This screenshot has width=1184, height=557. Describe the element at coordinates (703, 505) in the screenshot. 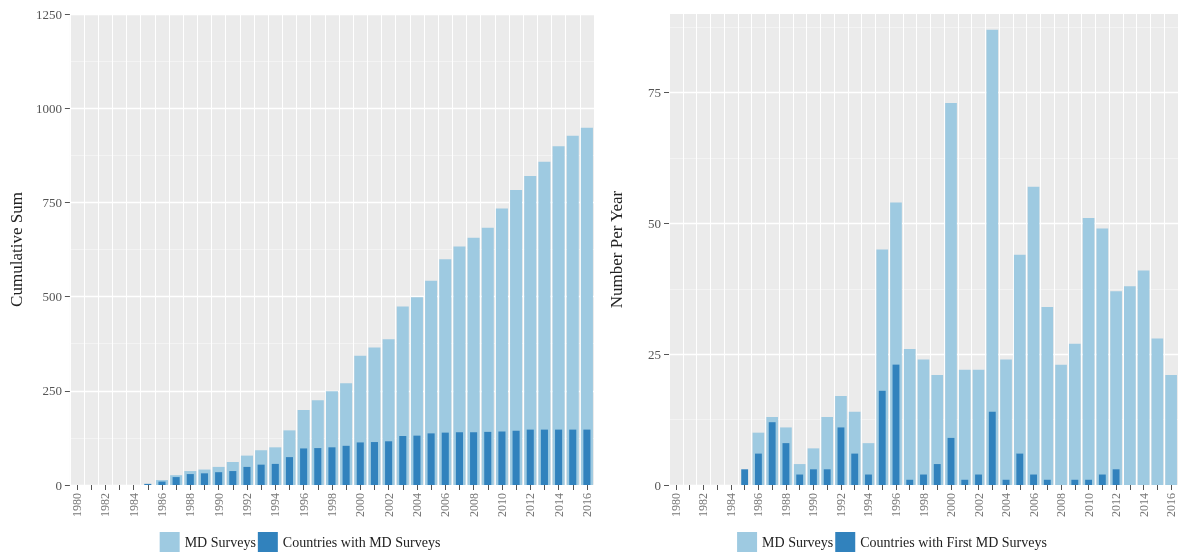

I see `x-tick-label: 1982` at that location.